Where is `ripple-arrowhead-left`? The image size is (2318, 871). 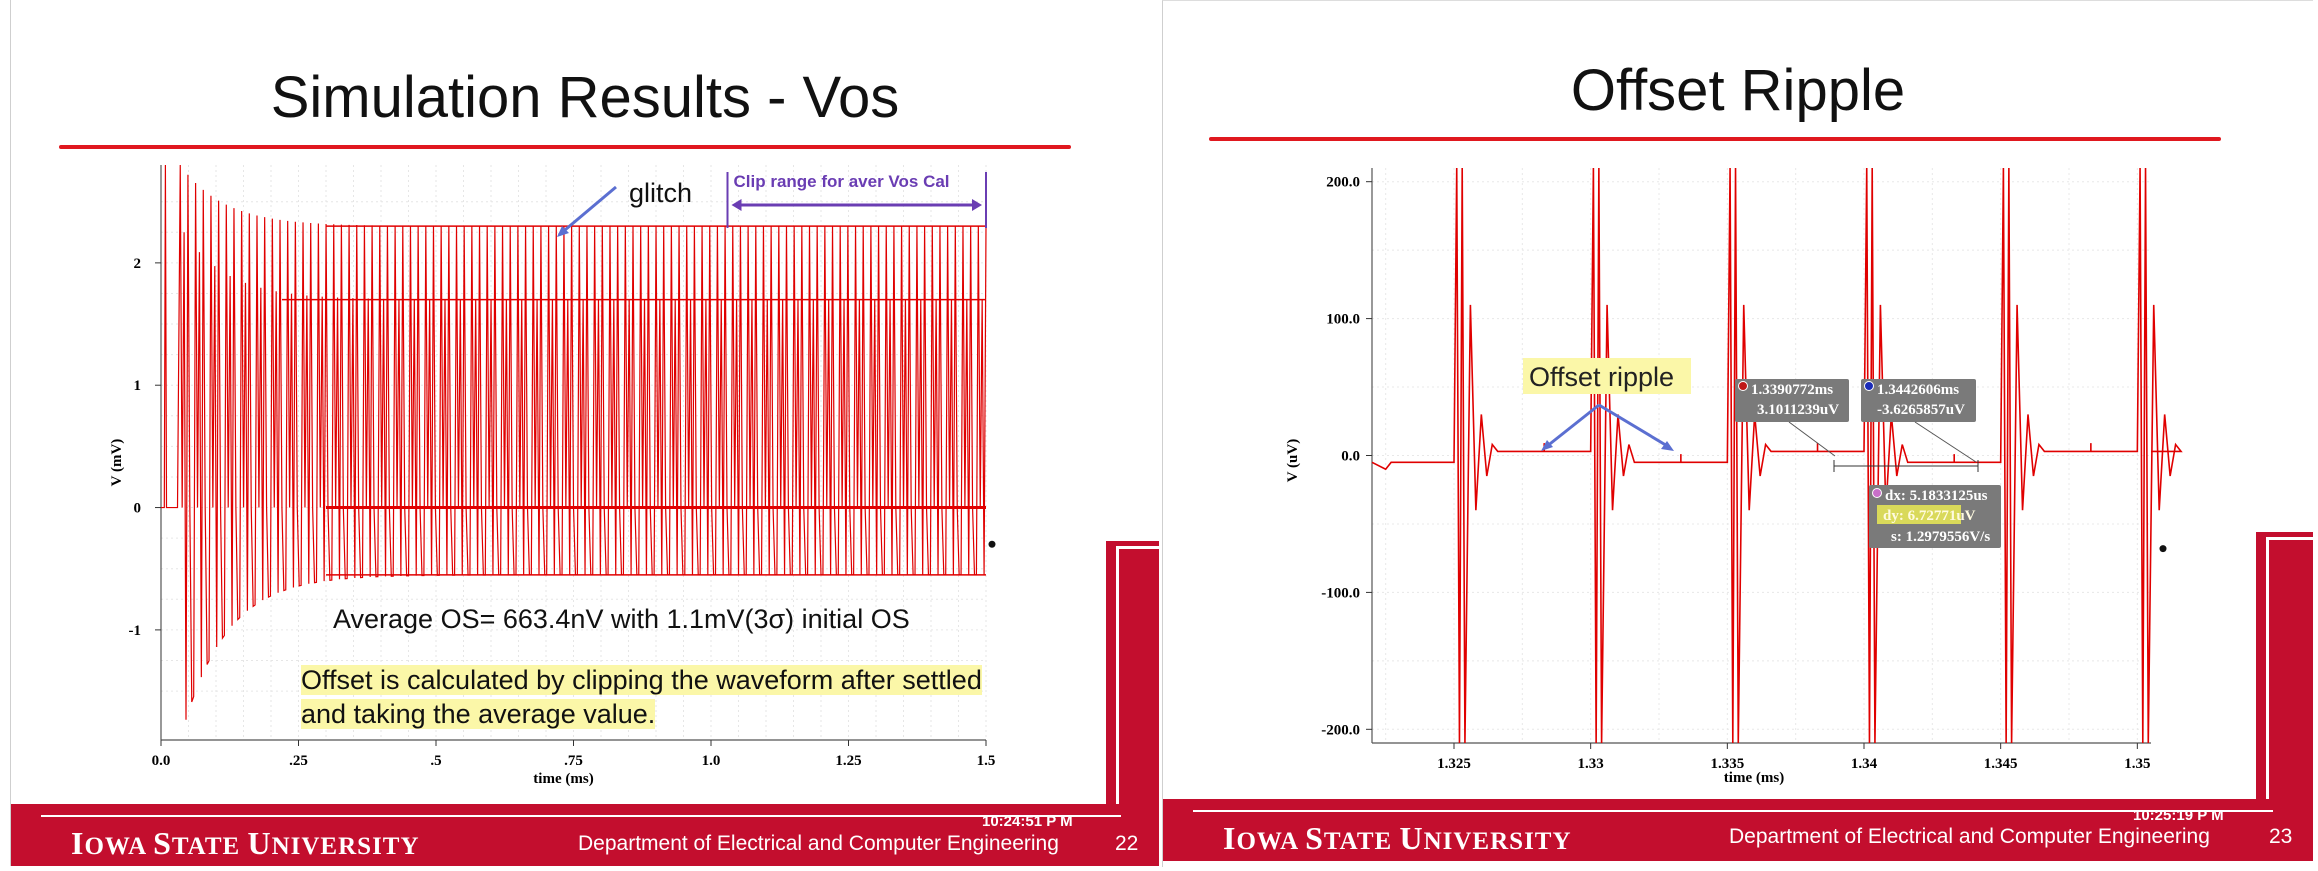
ripple-arrowhead-left is located at coordinates (1547, 445).